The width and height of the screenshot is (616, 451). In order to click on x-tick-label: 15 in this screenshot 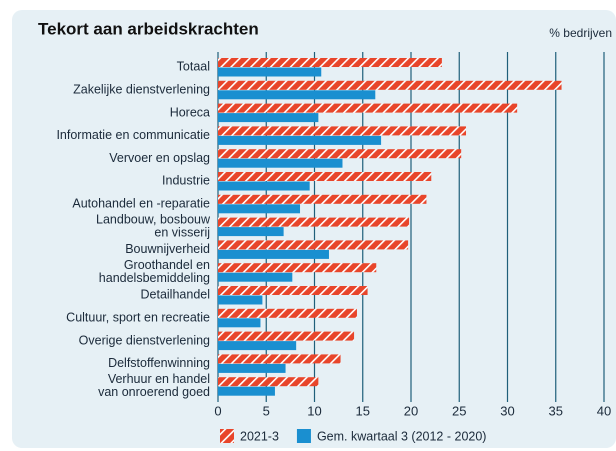, I will do `click(363, 410)`.